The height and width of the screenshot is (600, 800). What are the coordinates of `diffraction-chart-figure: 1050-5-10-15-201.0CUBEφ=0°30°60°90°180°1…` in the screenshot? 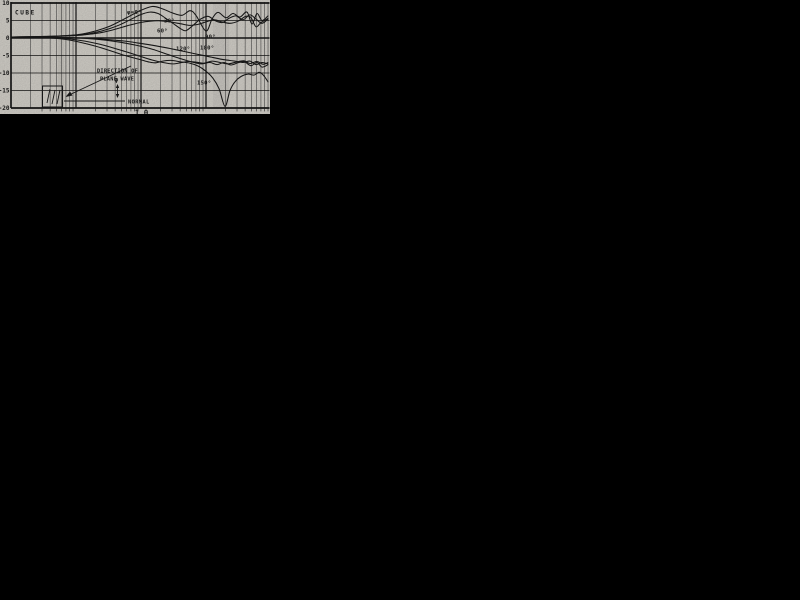 It's located at (135, 57).